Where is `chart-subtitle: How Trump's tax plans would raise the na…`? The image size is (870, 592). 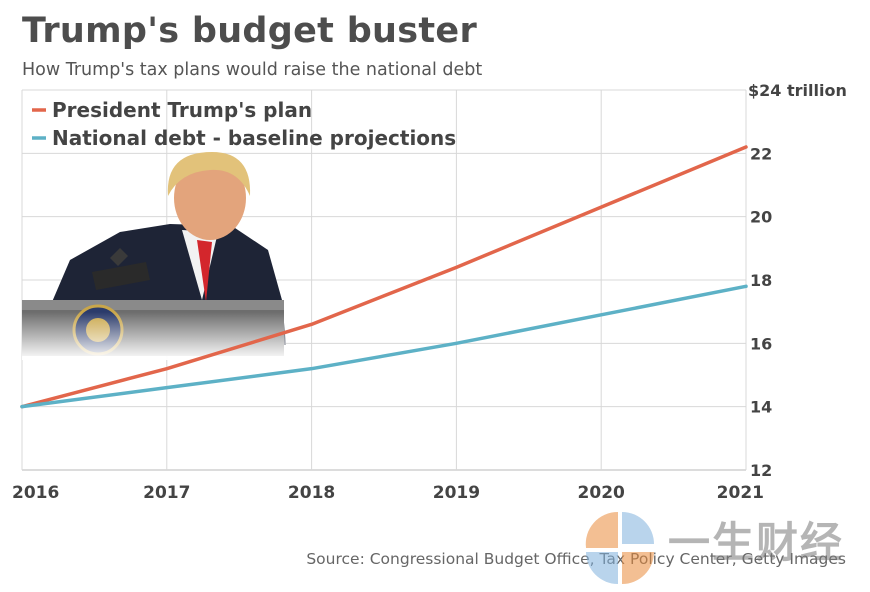 chart-subtitle: How Trump's tax plans would raise the na… is located at coordinates (252, 70).